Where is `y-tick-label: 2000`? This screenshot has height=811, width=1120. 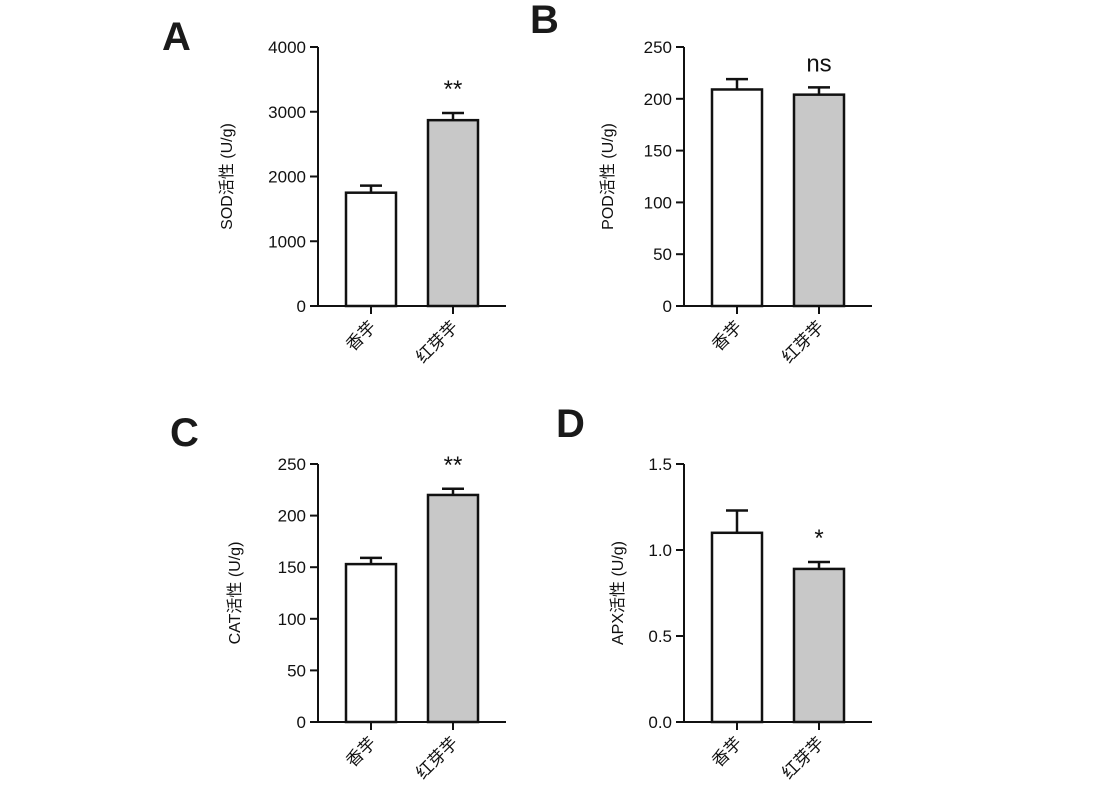
y-tick-label: 2000 is located at coordinates (287, 177).